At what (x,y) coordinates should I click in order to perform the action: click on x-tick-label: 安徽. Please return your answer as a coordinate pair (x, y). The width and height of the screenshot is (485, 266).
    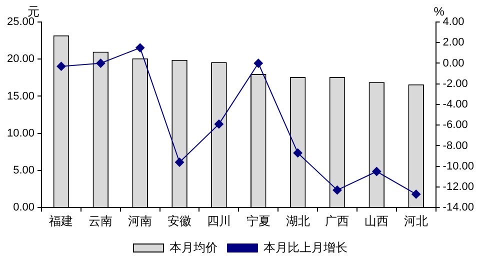
    Looking at the image, I should click on (180, 221).